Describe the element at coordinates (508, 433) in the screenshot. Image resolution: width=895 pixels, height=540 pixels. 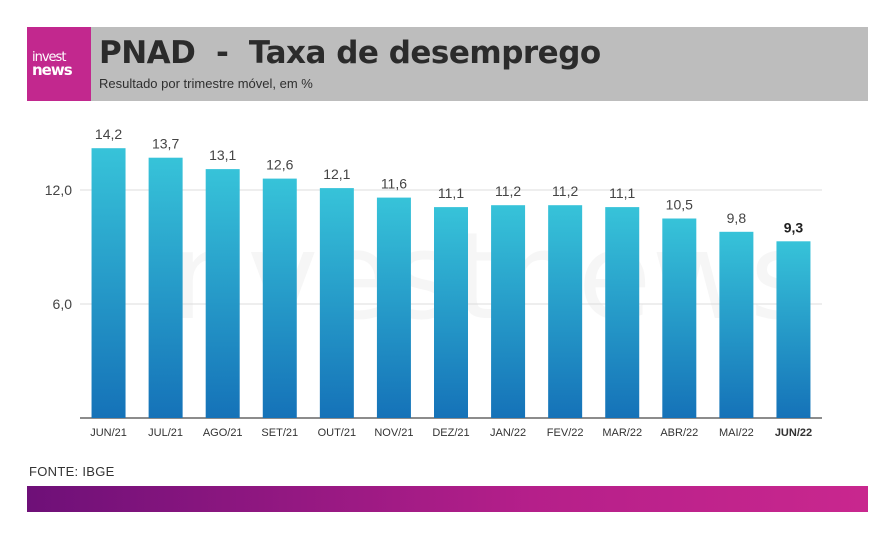
I see `x-tick-label: JAN/22` at that location.